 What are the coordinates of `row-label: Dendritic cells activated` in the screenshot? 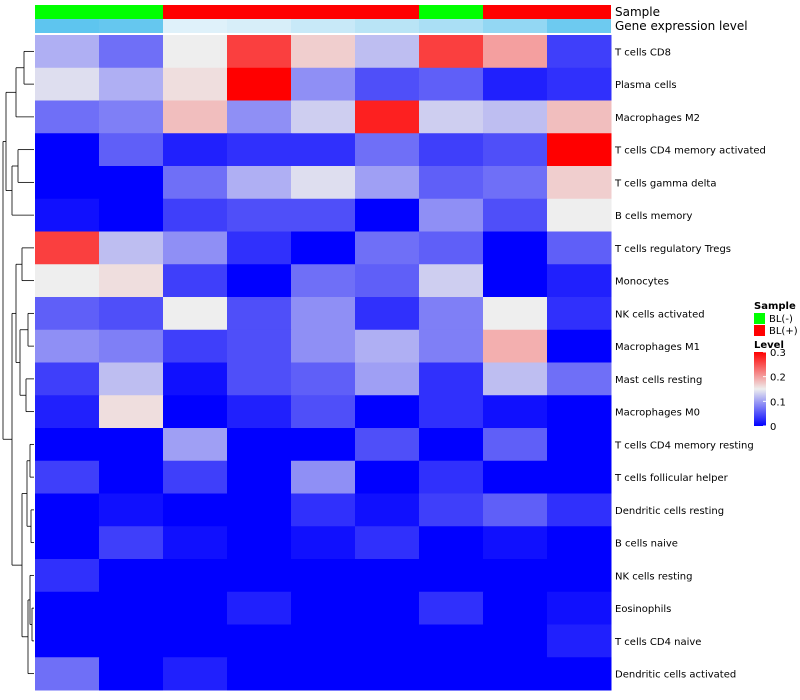 It's located at (675, 675).